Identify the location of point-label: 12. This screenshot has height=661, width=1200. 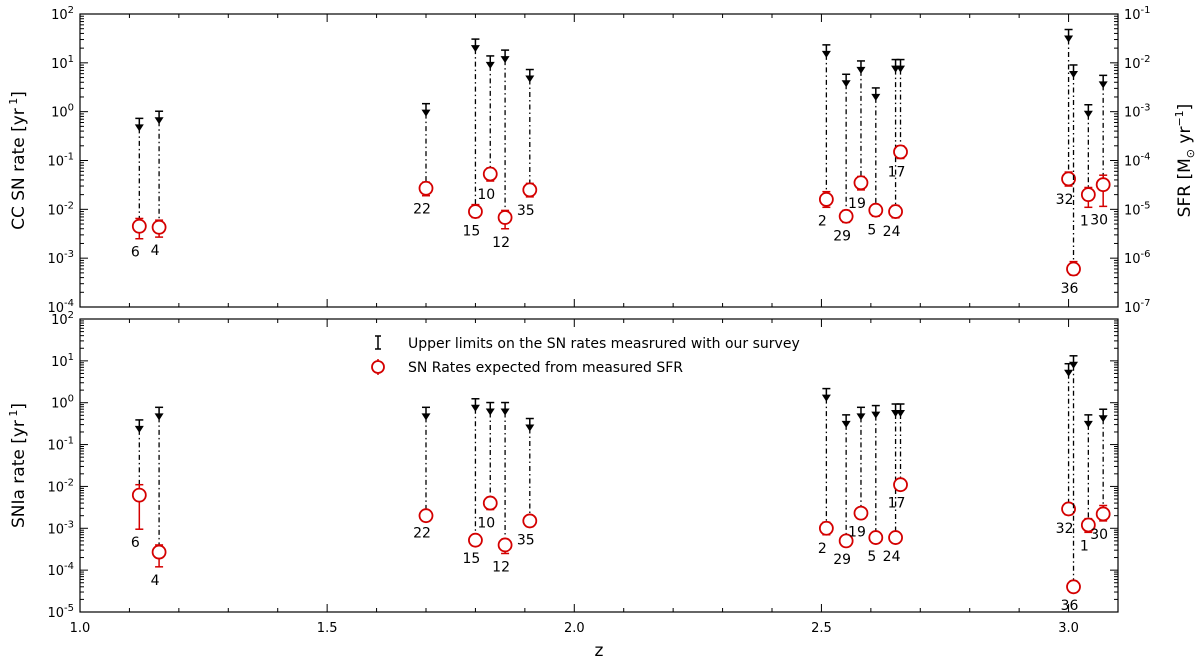
(501, 567).